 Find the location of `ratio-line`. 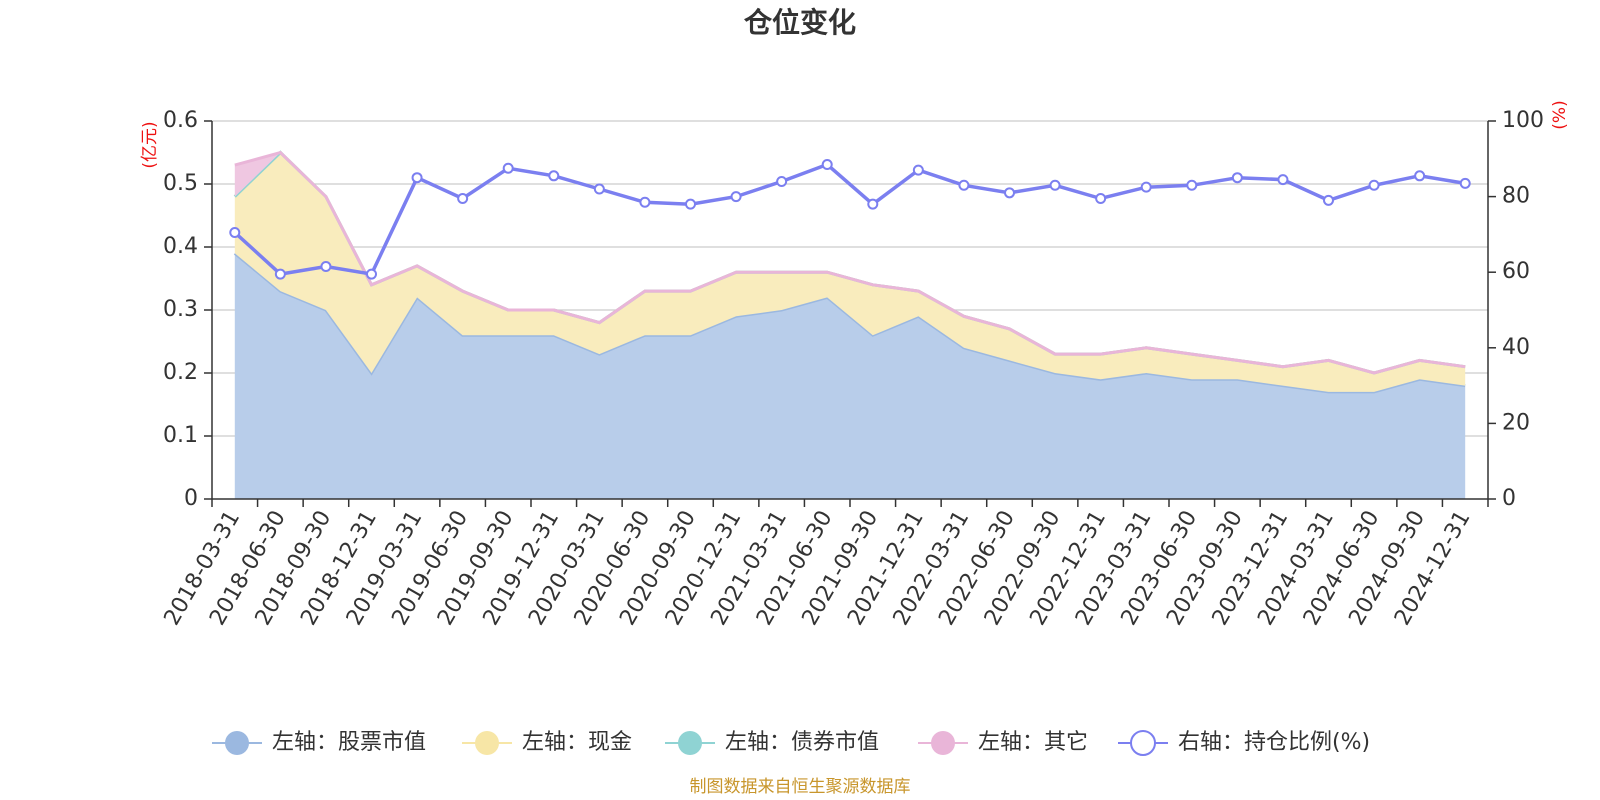

ratio-line is located at coordinates (849, 219).